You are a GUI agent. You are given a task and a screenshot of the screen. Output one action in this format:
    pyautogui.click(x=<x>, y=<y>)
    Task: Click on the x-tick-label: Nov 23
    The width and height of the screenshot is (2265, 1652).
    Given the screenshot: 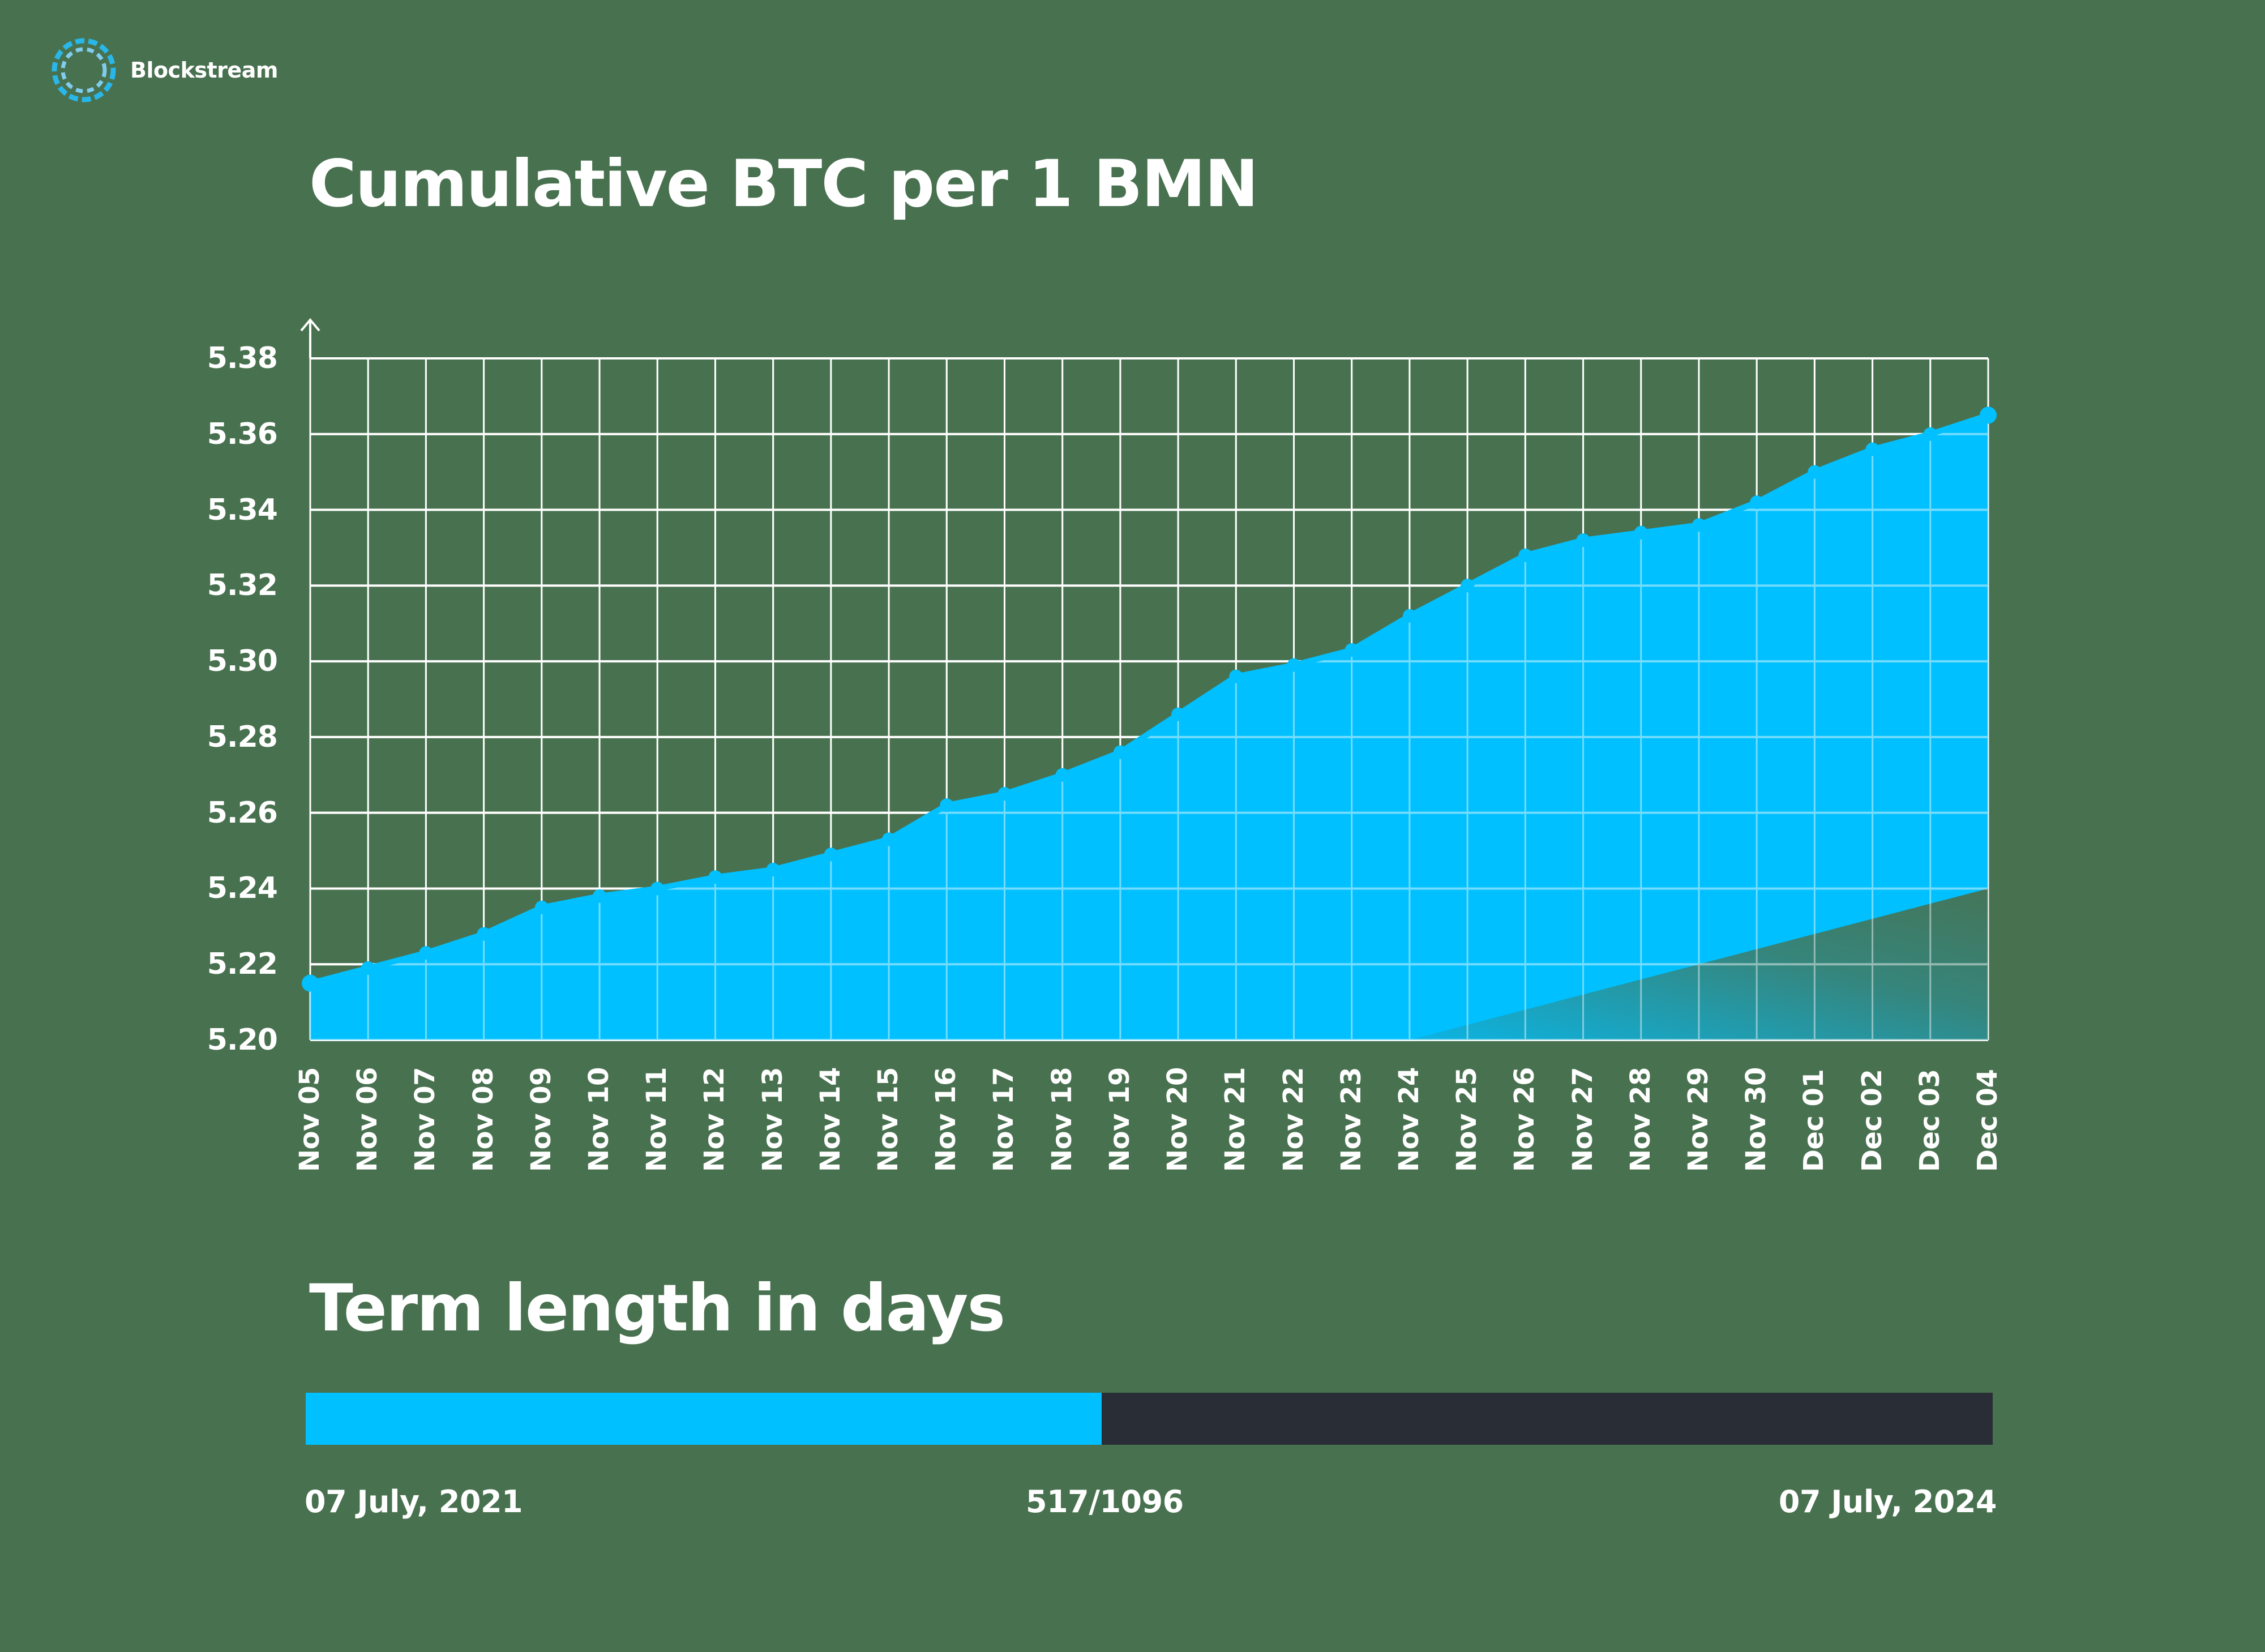 What is the action you would take?
    pyautogui.click(x=1351, y=1119)
    